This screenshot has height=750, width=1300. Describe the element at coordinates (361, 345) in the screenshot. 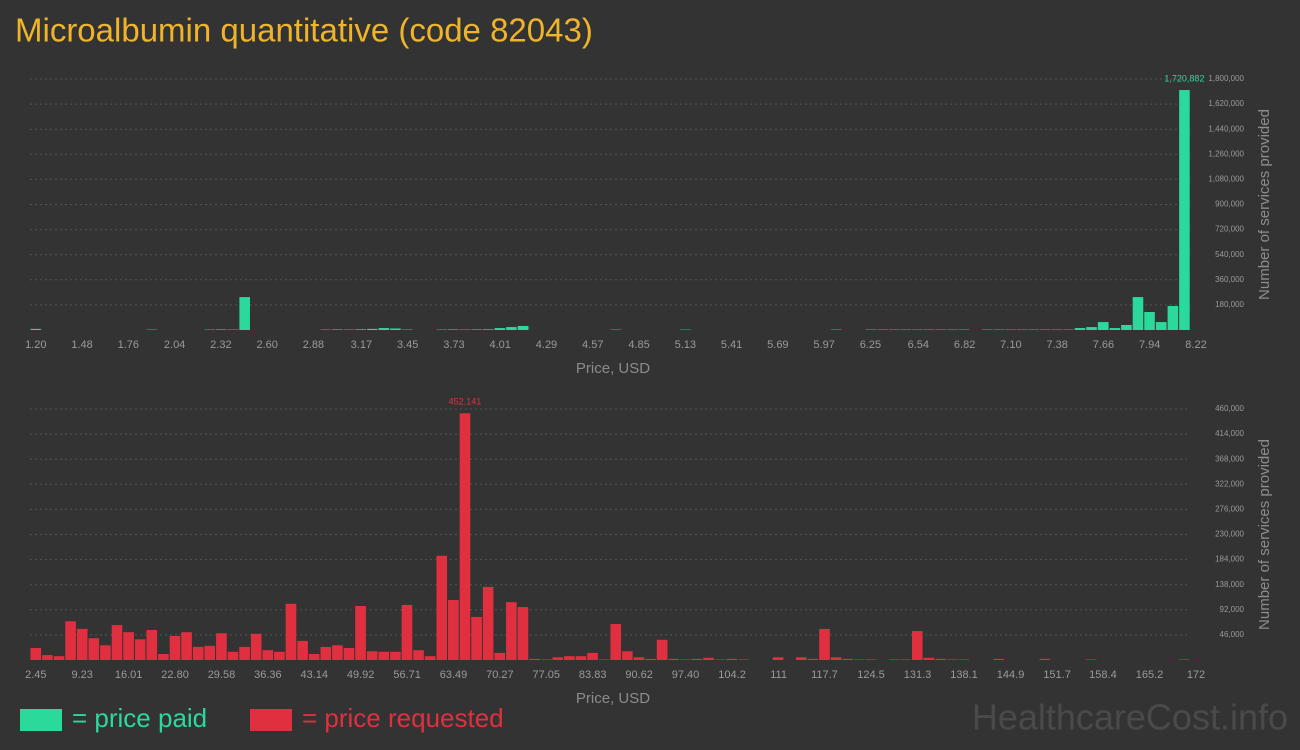

I see `x-tick-label: 3.17` at that location.